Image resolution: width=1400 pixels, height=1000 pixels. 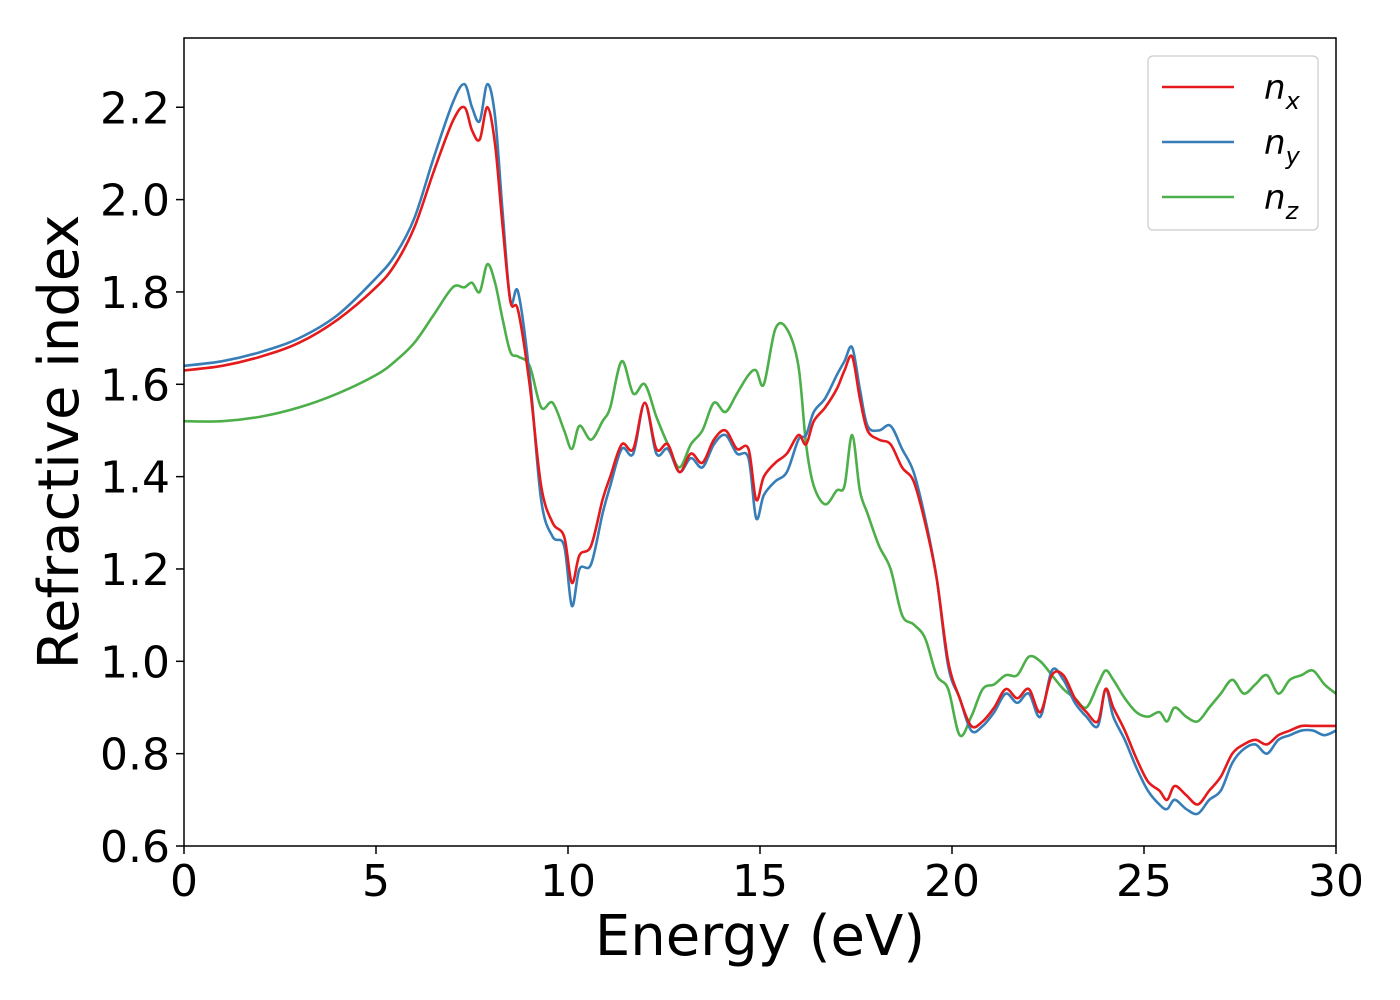 I want to click on legend-label-nz: nz, so click(x=1282, y=201).